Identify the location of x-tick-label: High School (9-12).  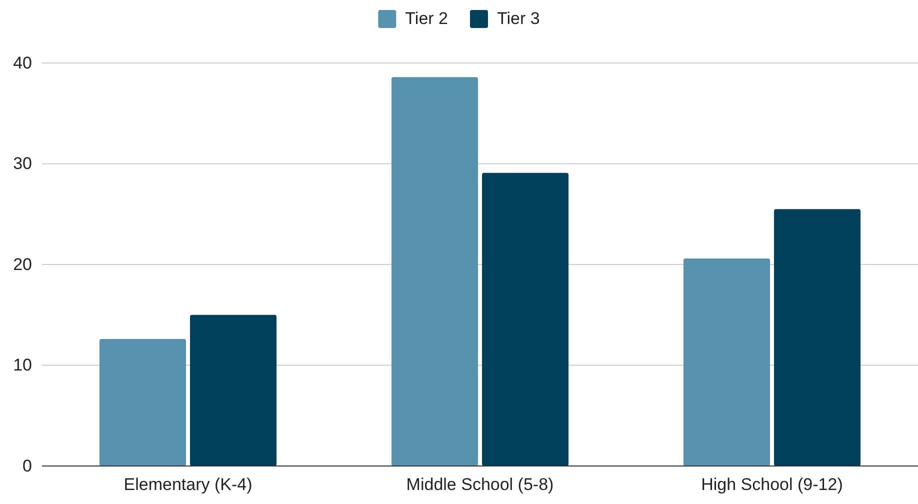
(772, 484).